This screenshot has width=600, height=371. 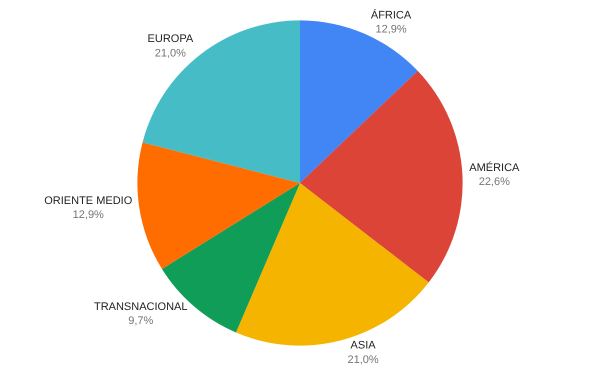 I want to click on slice-label: EUROPA, so click(x=171, y=39).